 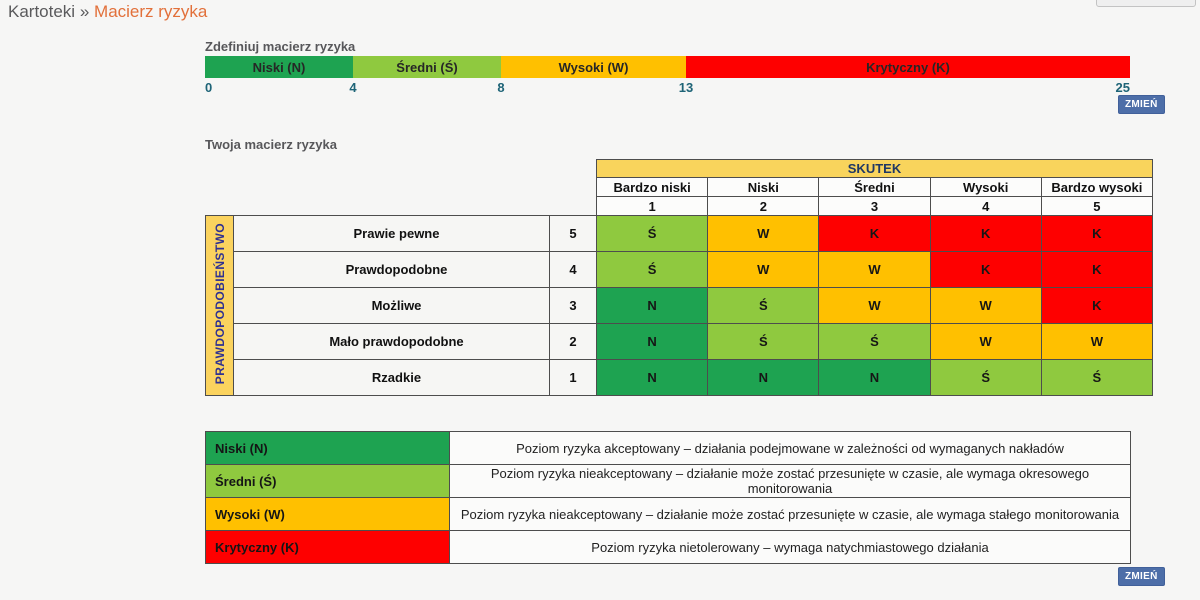 I want to click on column-axis-header: SKUTEK, so click(x=874, y=168).